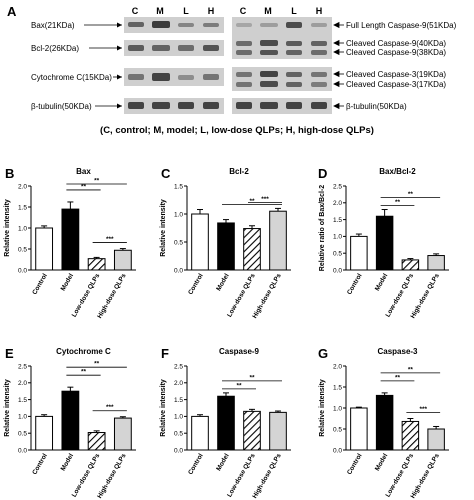  Describe the element at coordinates (397, 351) in the screenshot. I see `chart-title-g: Caspase-3` at that location.